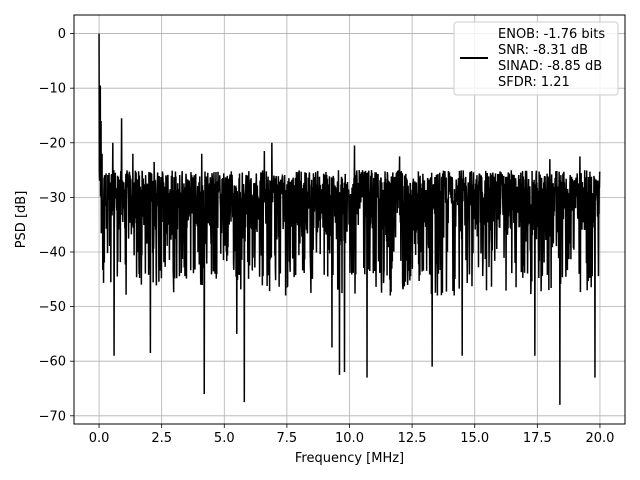 Image resolution: width=640 pixels, height=480 pixels. Describe the element at coordinates (52, 252) in the screenshot. I see `y-tick-label: −40` at that location.